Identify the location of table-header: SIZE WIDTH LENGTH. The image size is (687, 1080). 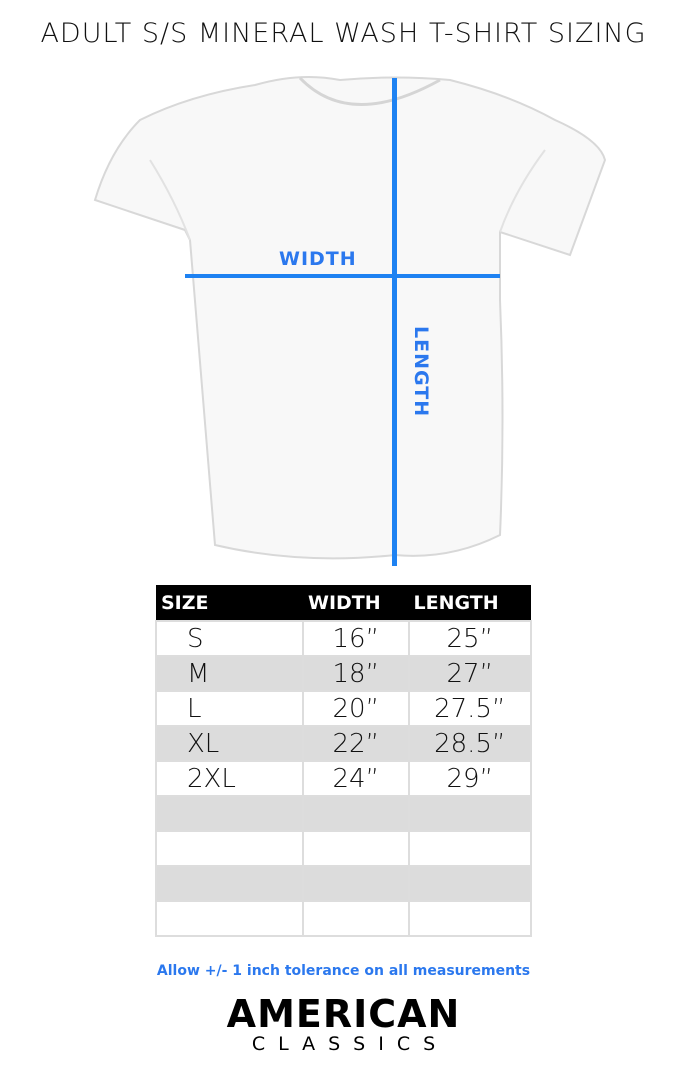
(343, 603).